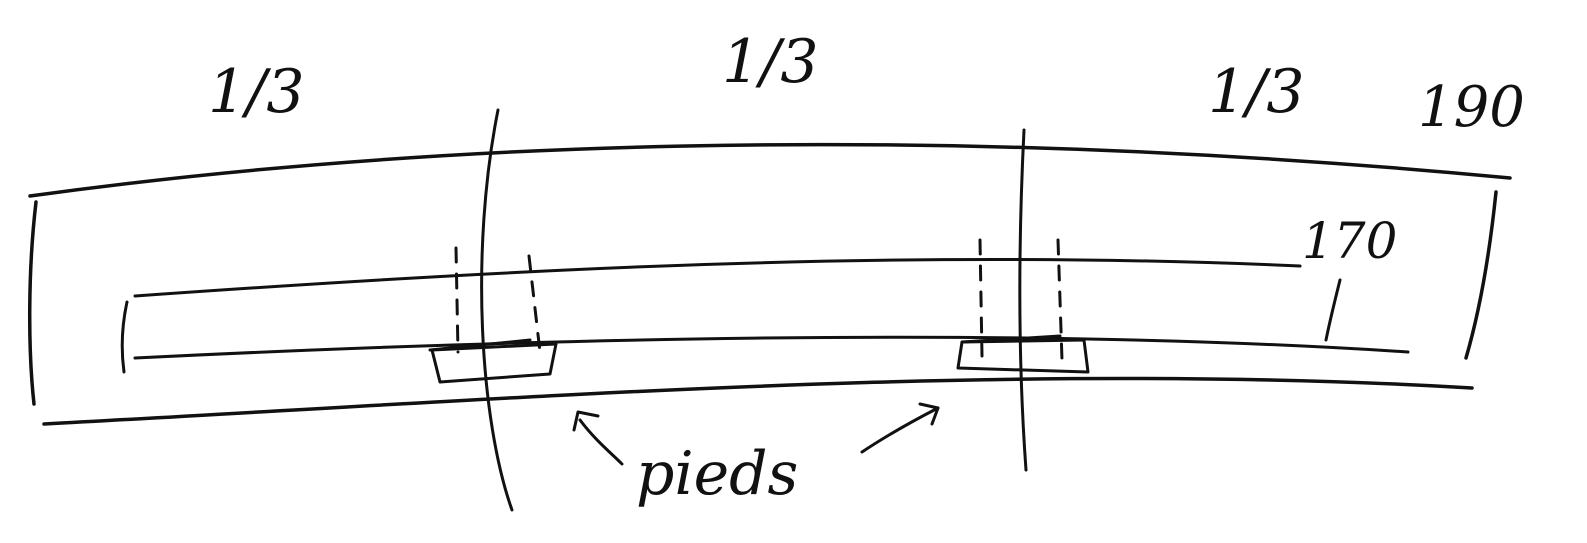 The height and width of the screenshot is (543, 1587). What do you see at coordinates (601, 442) in the screenshot?
I see `arrow-left-shaft` at bounding box center [601, 442].